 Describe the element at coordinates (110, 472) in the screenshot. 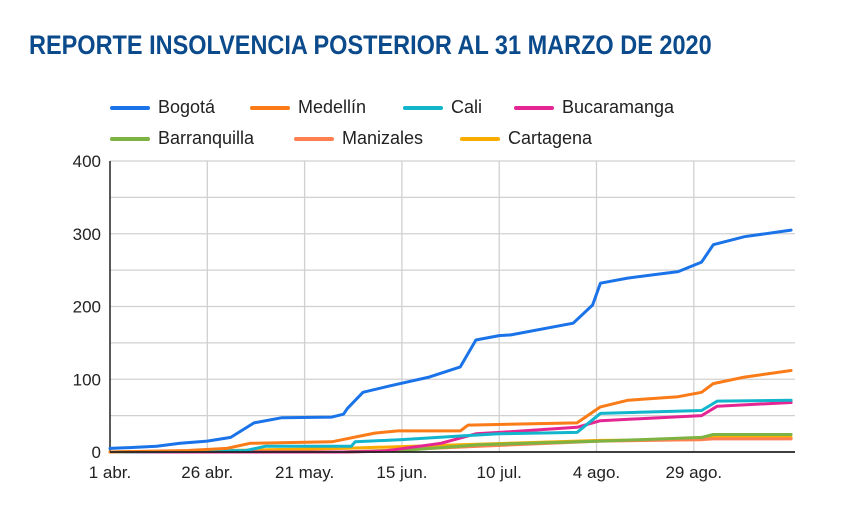

I see `x-tick-label: 1 abr.` at that location.